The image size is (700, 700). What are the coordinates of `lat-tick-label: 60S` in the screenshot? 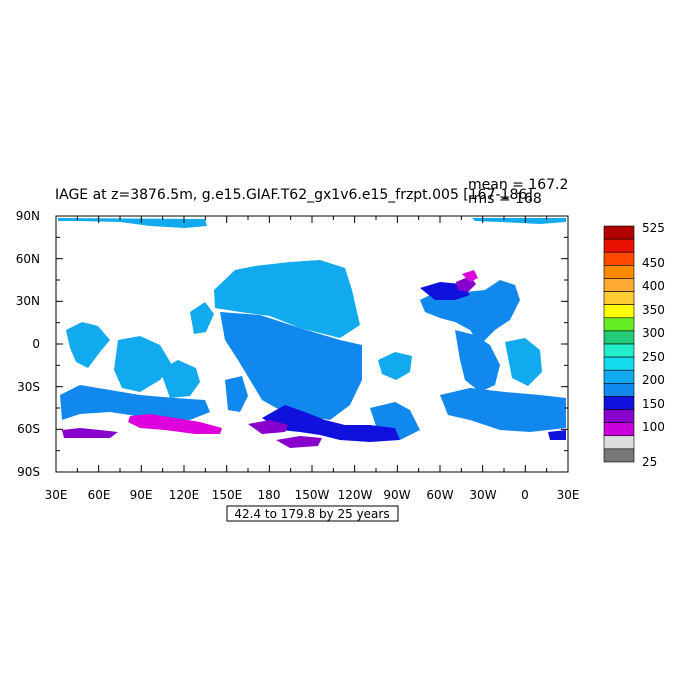 It's located at (28, 429).